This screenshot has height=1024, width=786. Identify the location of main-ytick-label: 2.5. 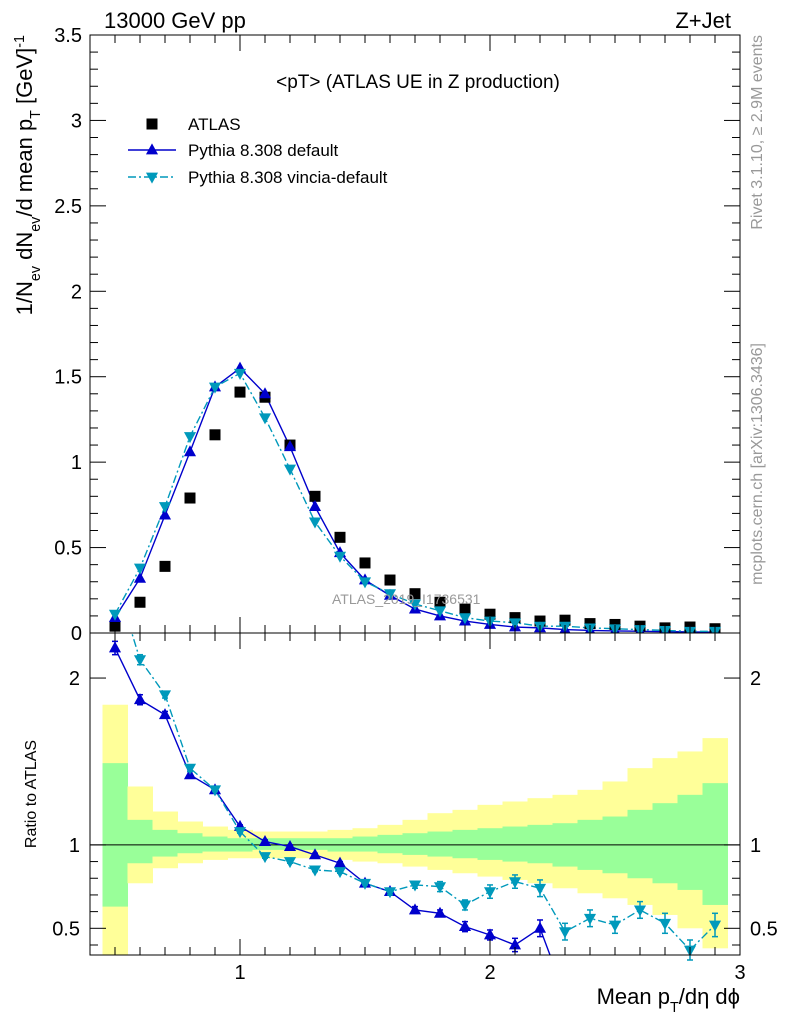
(68, 207).